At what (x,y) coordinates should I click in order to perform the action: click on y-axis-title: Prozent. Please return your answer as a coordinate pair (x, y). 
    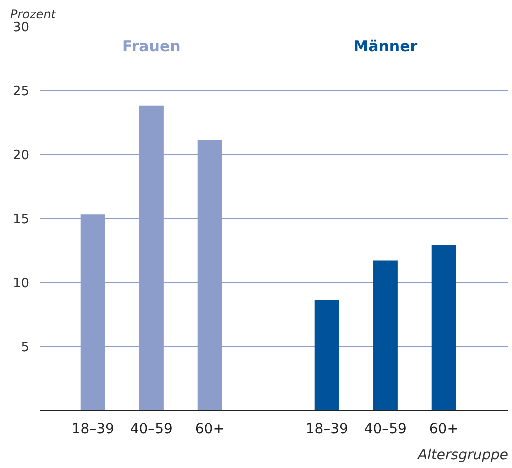
    Looking at the image, I should click on (34, 15).